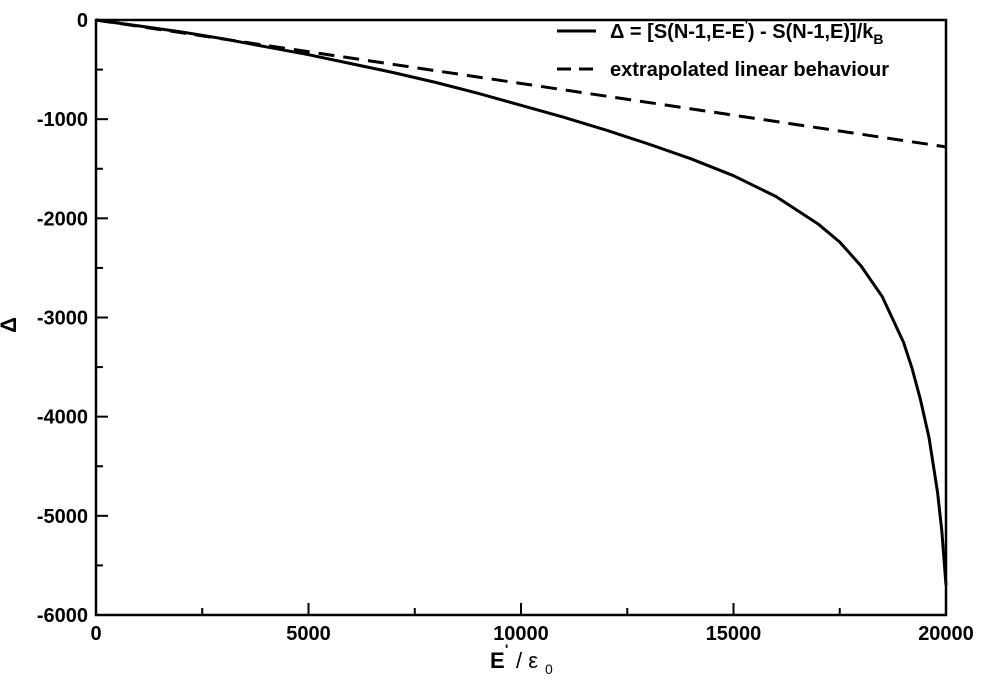 Image resolution: width=981 pixels, height=688 pixels. I want to click on y-tick-label: -4000, so click(62, 418).